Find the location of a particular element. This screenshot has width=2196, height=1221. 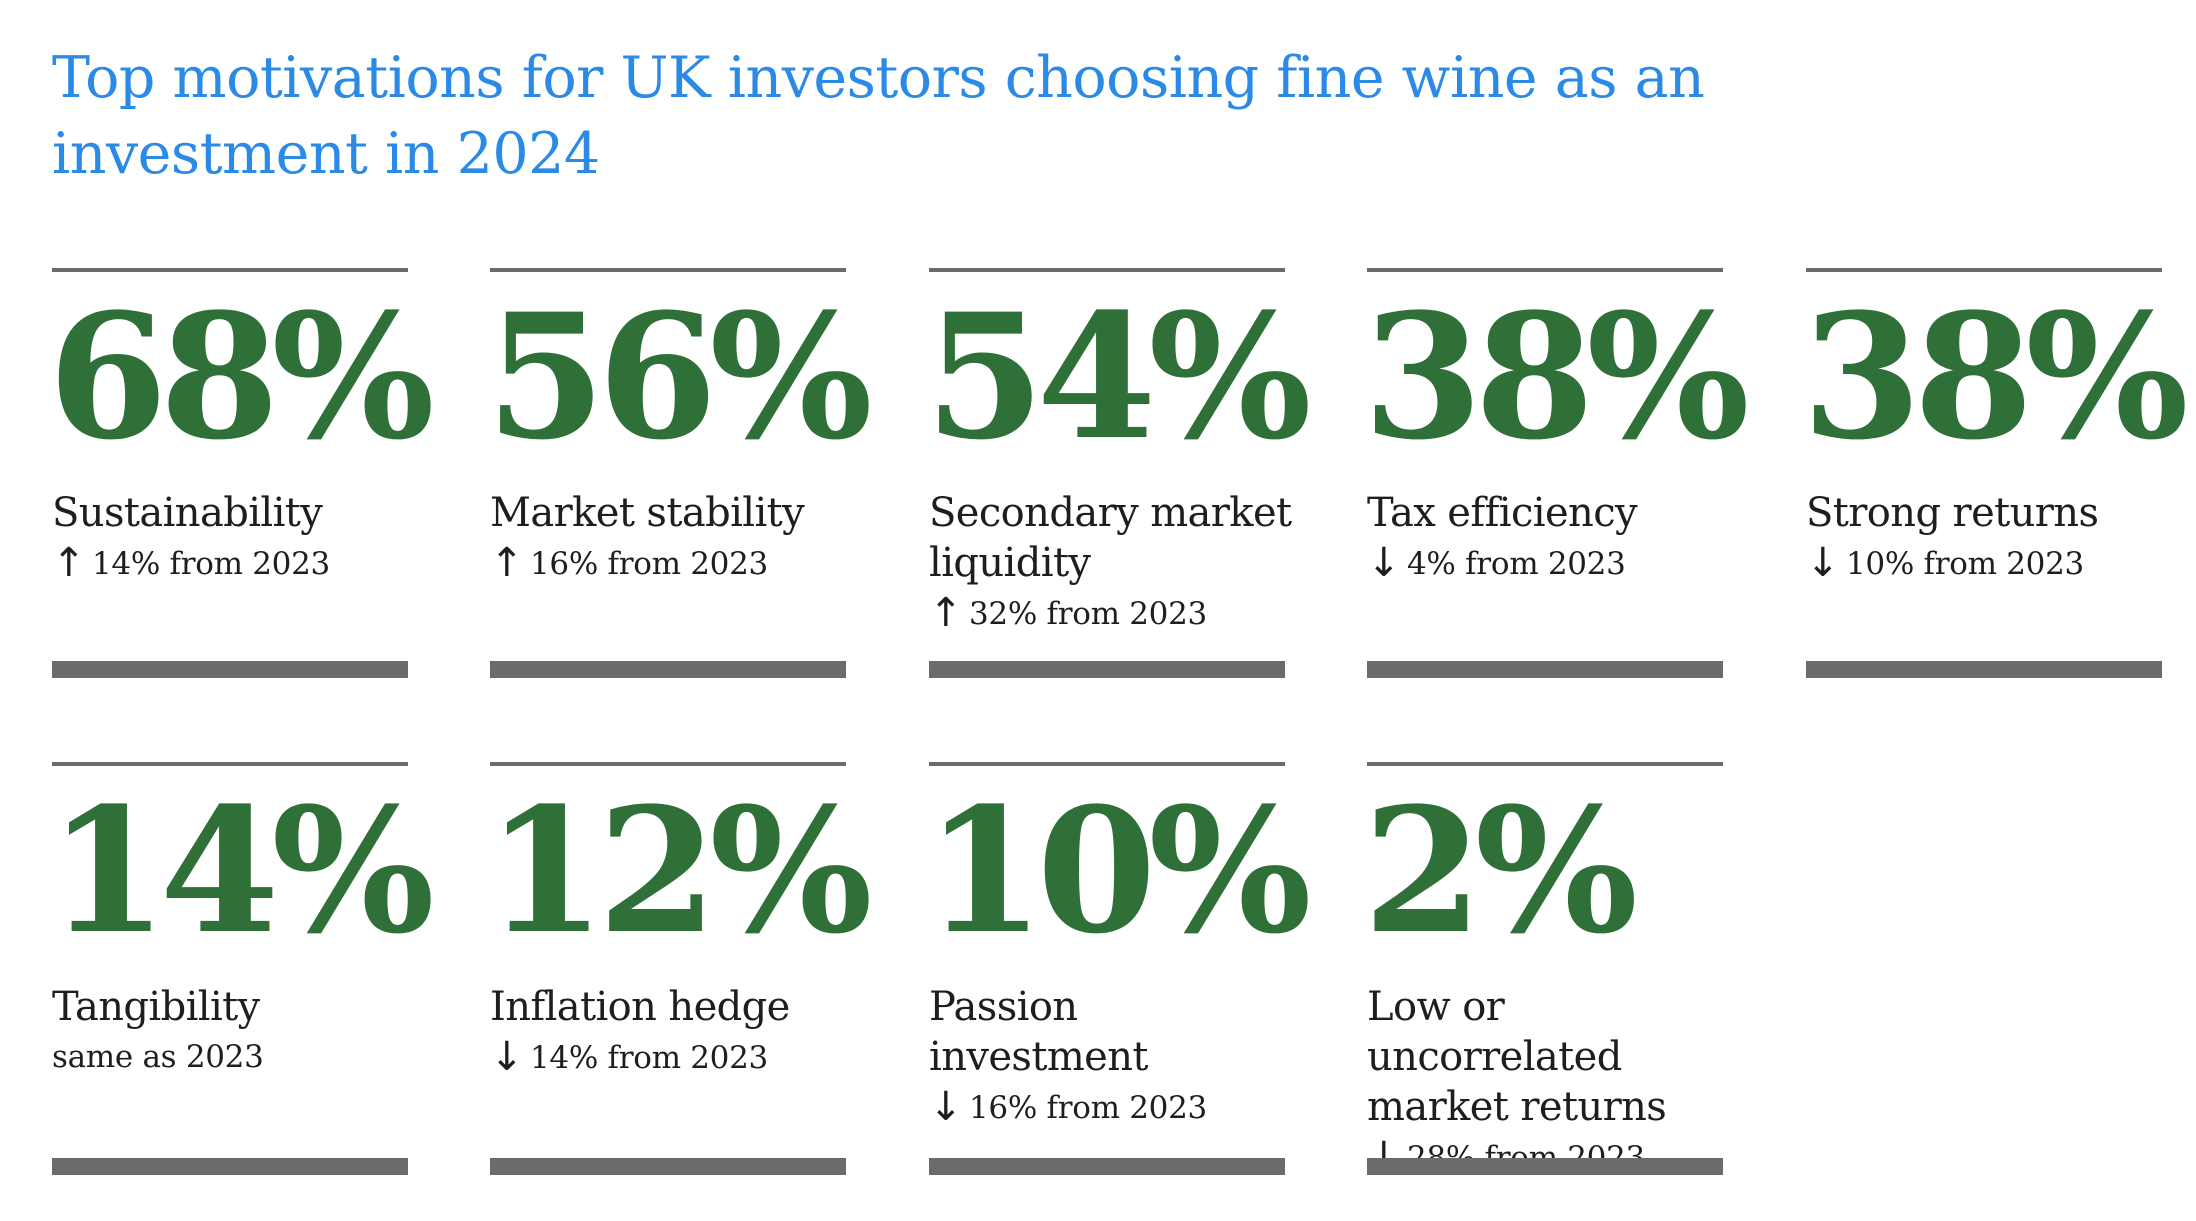

motivation-label: Secondary market liquidity ↑ 32% from 2023 is located at coordinates (1114, 563).